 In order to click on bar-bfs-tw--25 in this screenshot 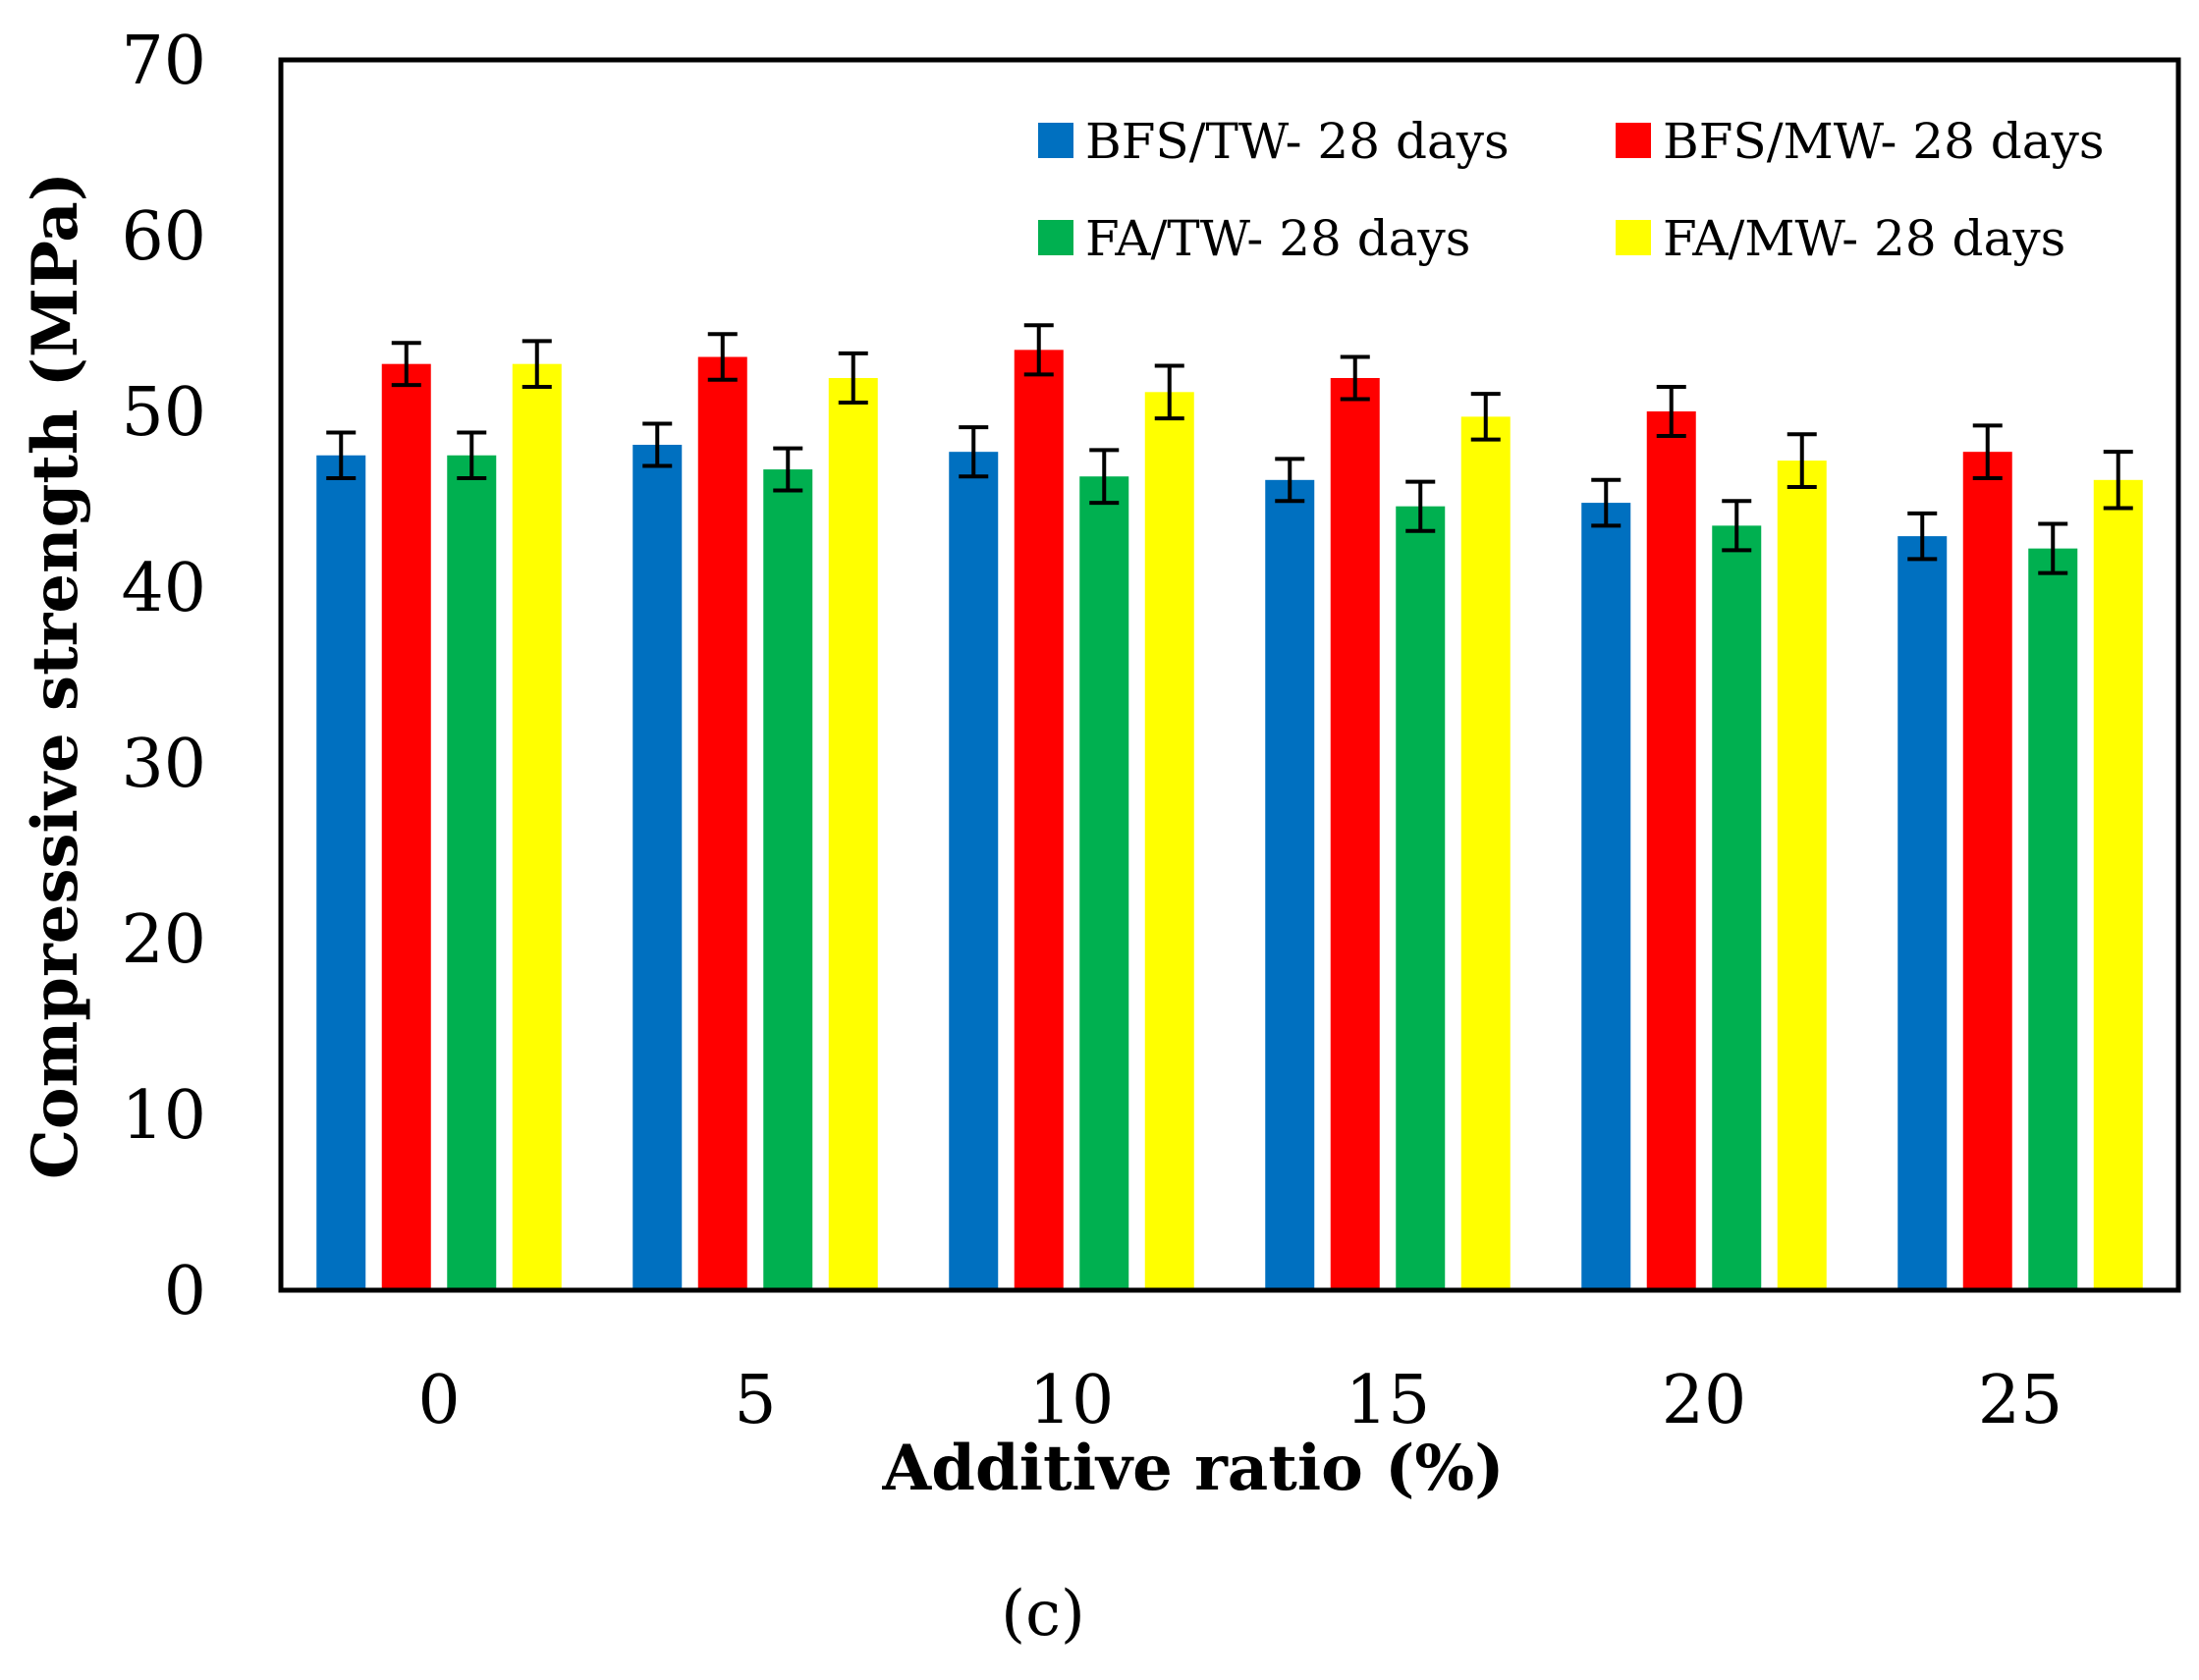, I will do `click(1922, 913)`.